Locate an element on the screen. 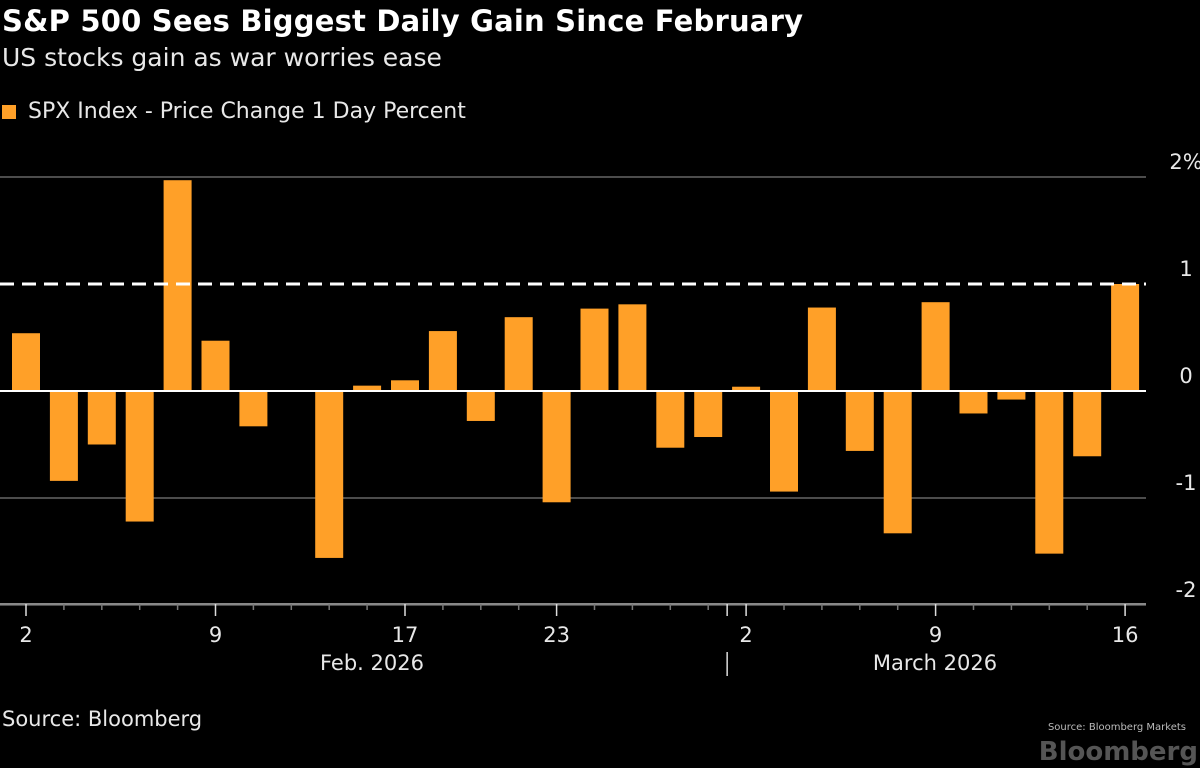 The height and width of the screenshot is (768, 1200). y-tick-label: 1 is located at coordinates (1185, 269).